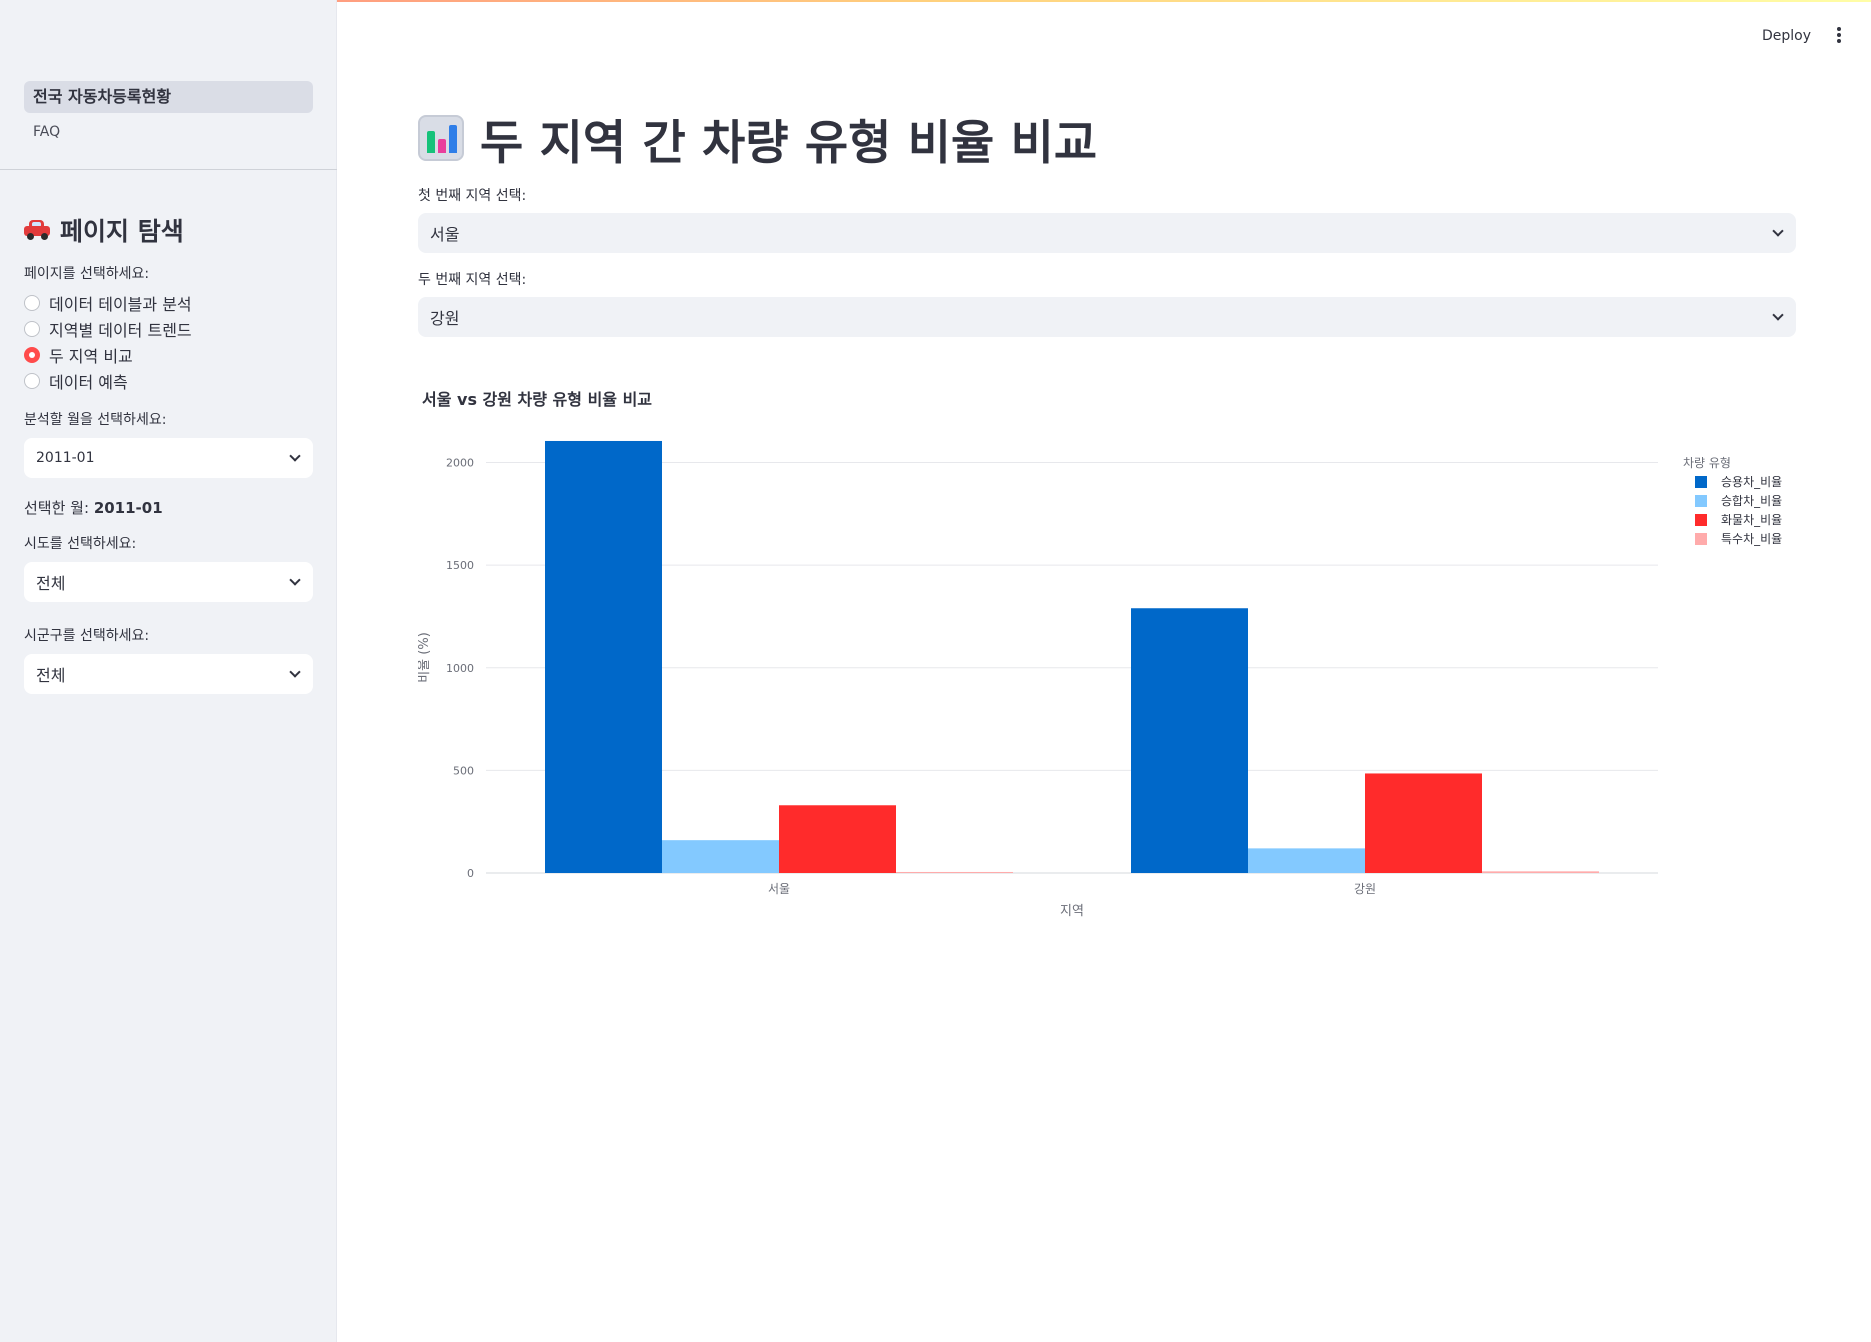  I want to click on sigungu-select: 전체, so click(168, 674).